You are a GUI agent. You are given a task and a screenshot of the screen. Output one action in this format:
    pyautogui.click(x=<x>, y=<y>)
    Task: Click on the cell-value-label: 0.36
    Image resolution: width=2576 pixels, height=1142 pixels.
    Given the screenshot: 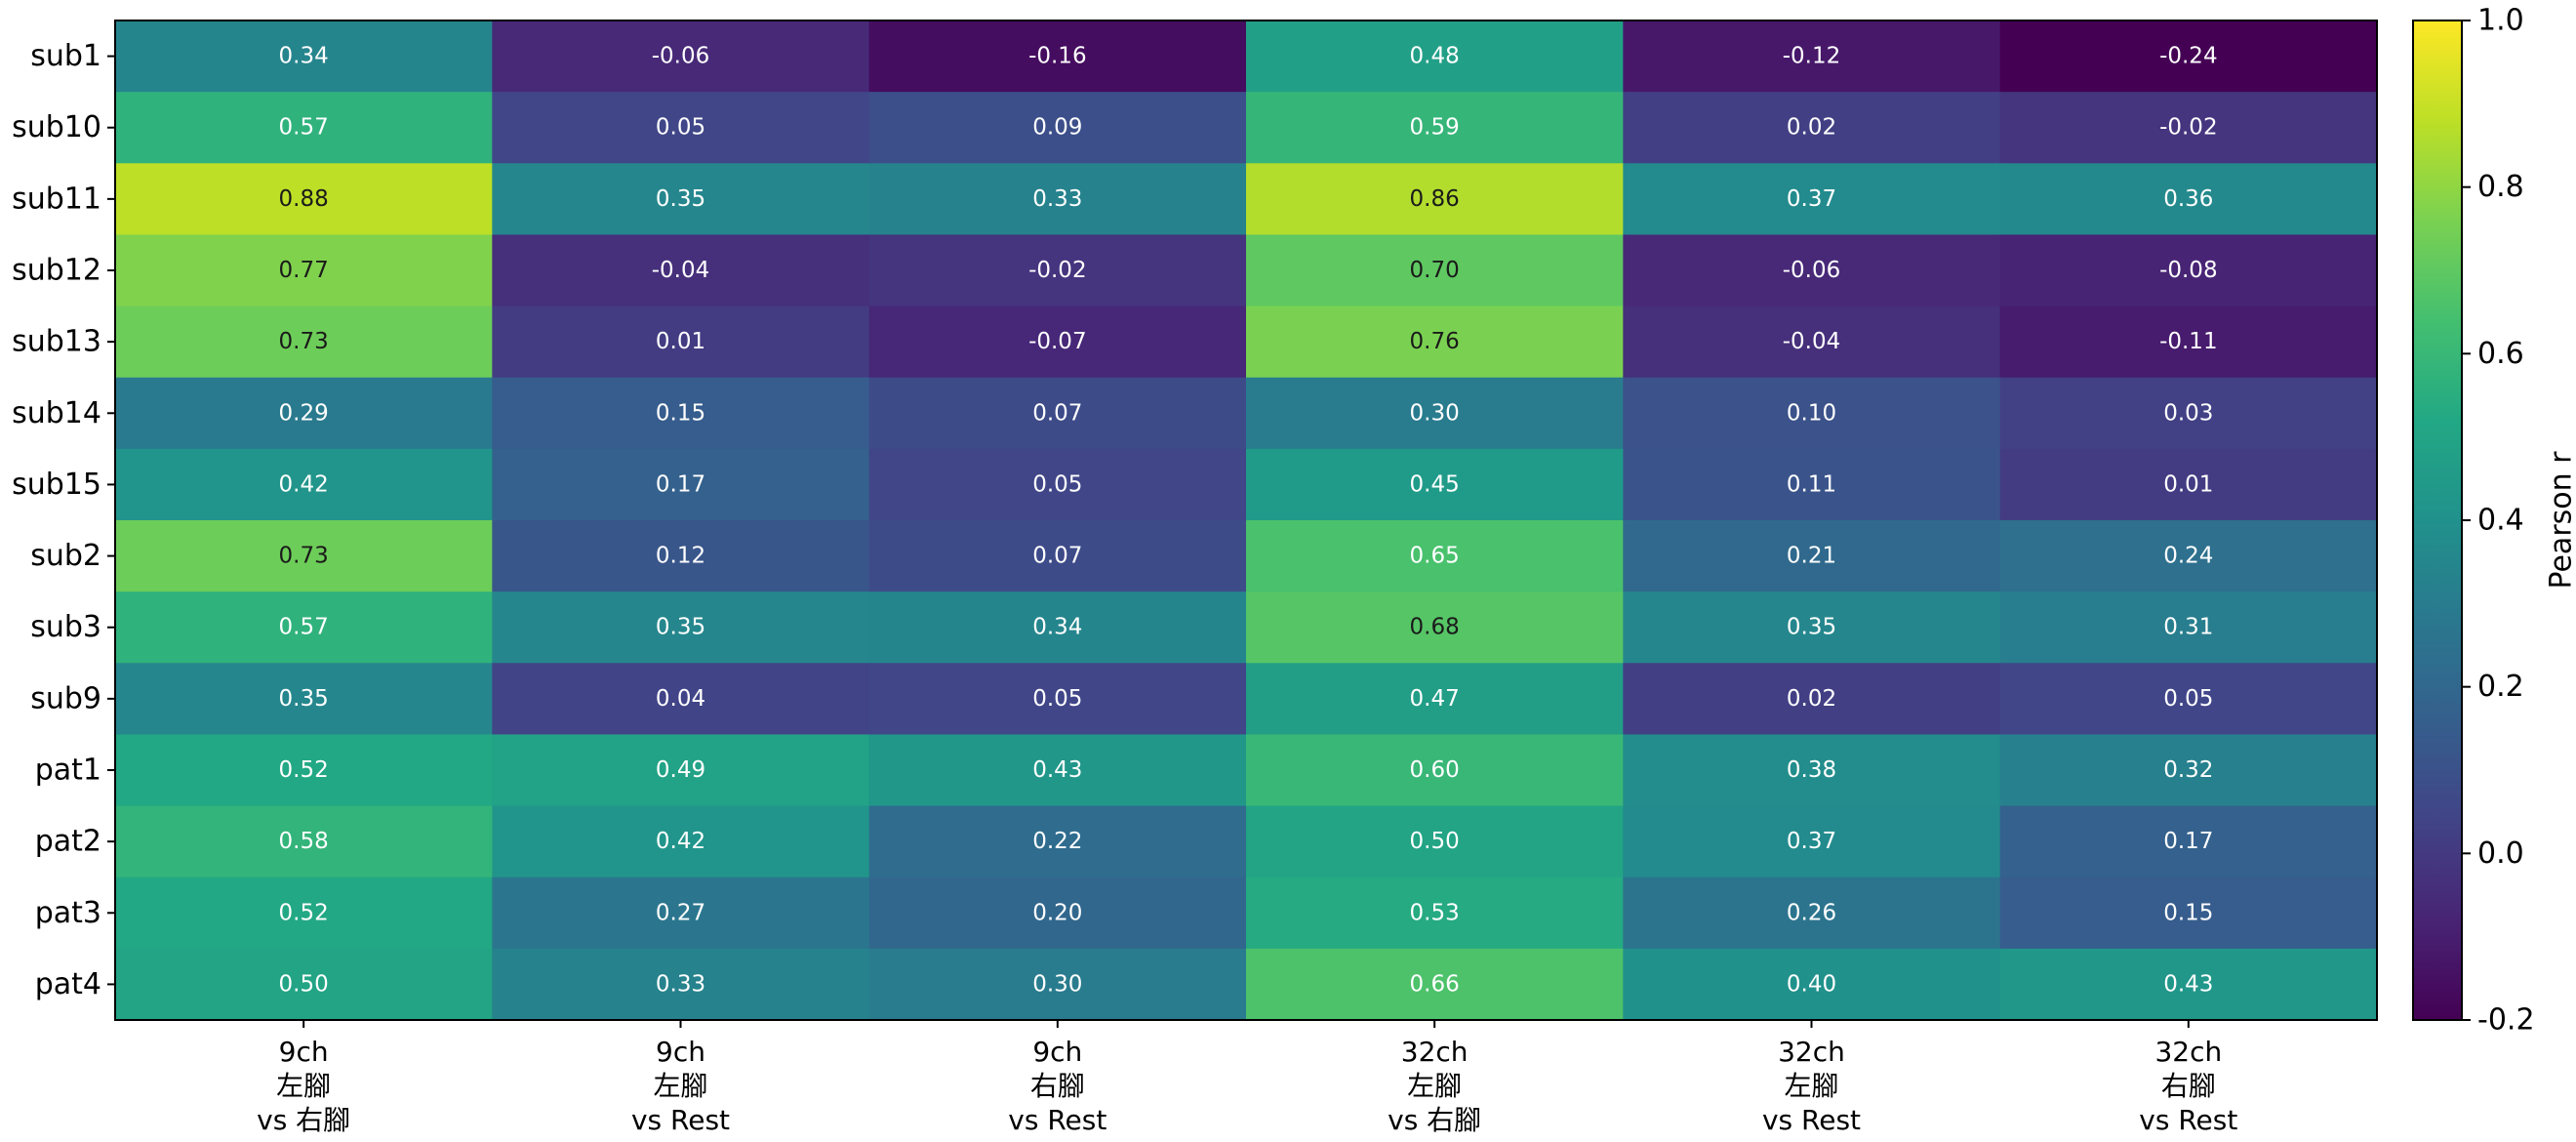 What is the action you would take?
    pyautogui.click(x=2188, y=199)
    